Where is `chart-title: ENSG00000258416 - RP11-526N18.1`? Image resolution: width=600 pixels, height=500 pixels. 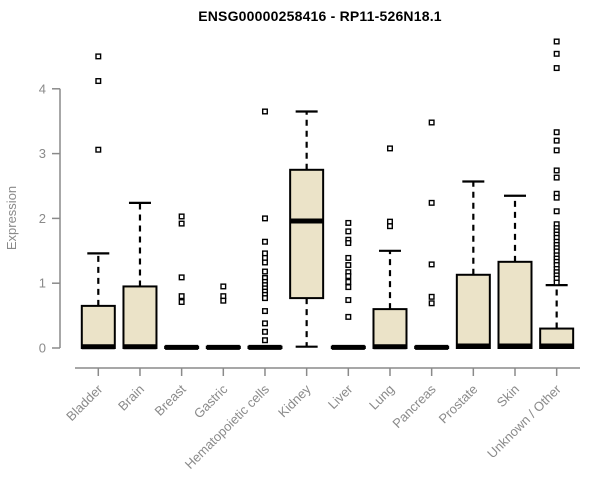
chart-title: ENSG00000258416 - RP11-526N18.1 is located at coordinates (320, 16).